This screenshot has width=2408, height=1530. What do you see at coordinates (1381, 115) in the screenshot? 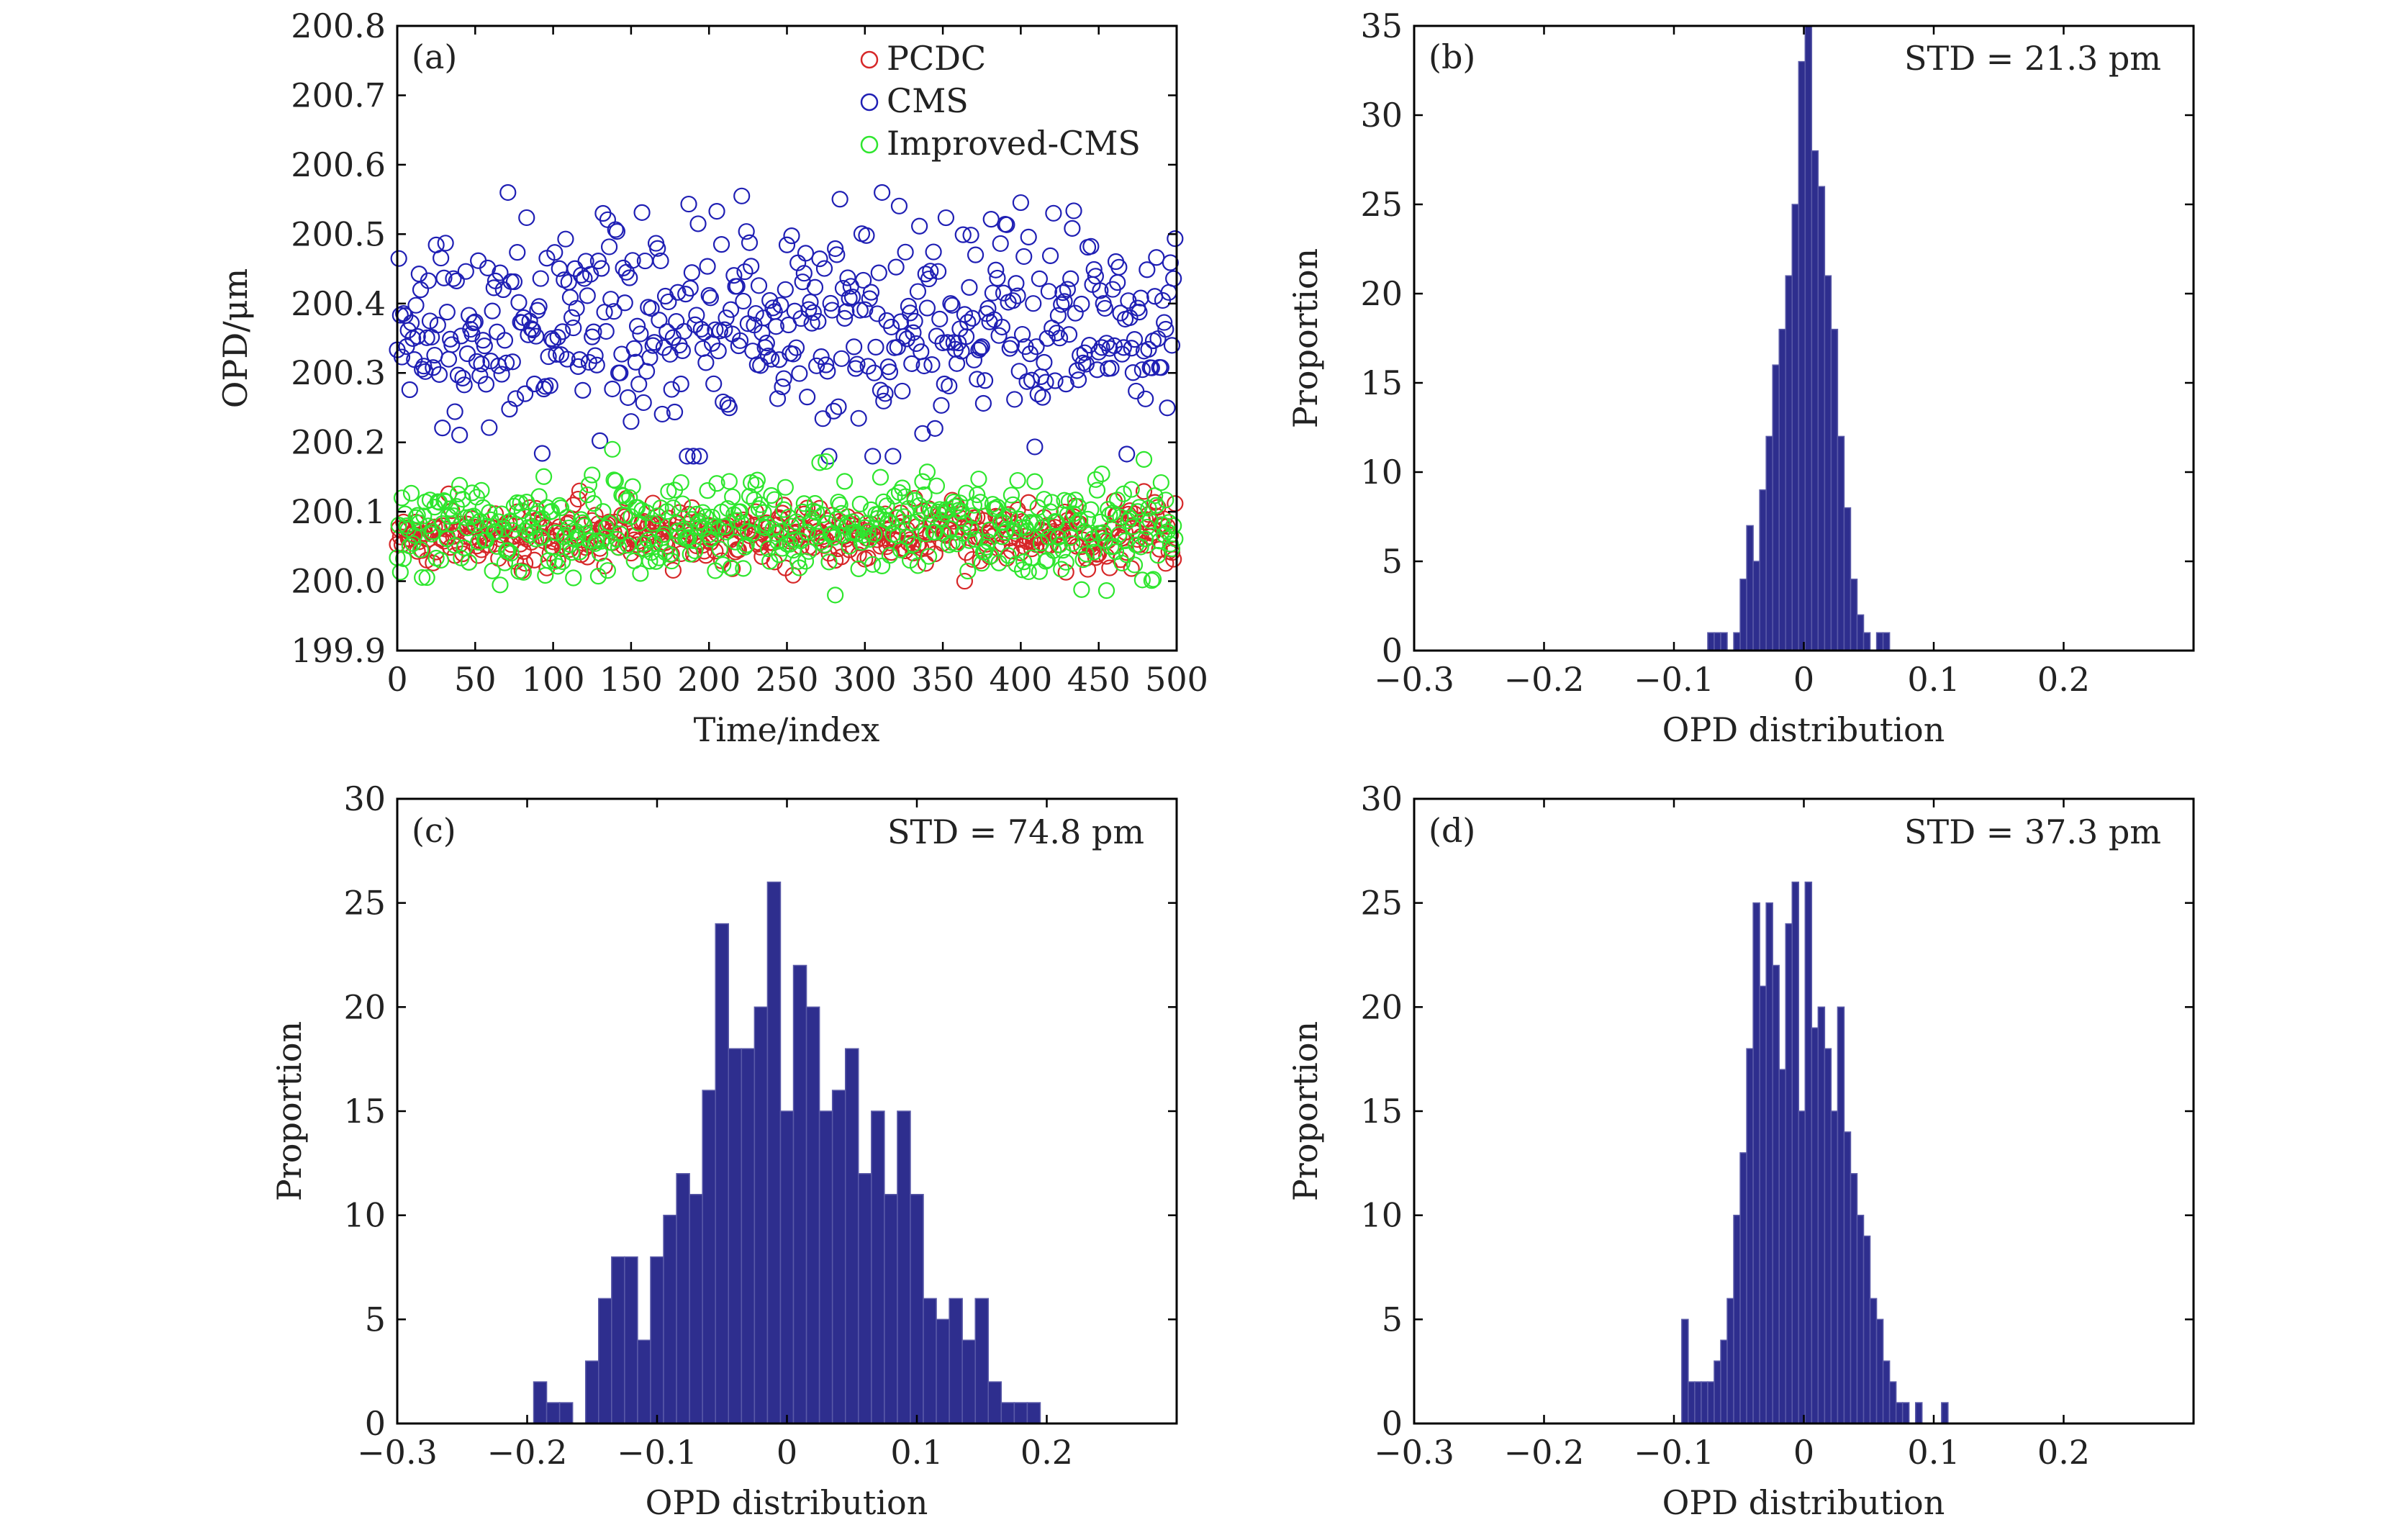
I see `panel-b-ytick-label: 30` at bounding box center [1381, 115].